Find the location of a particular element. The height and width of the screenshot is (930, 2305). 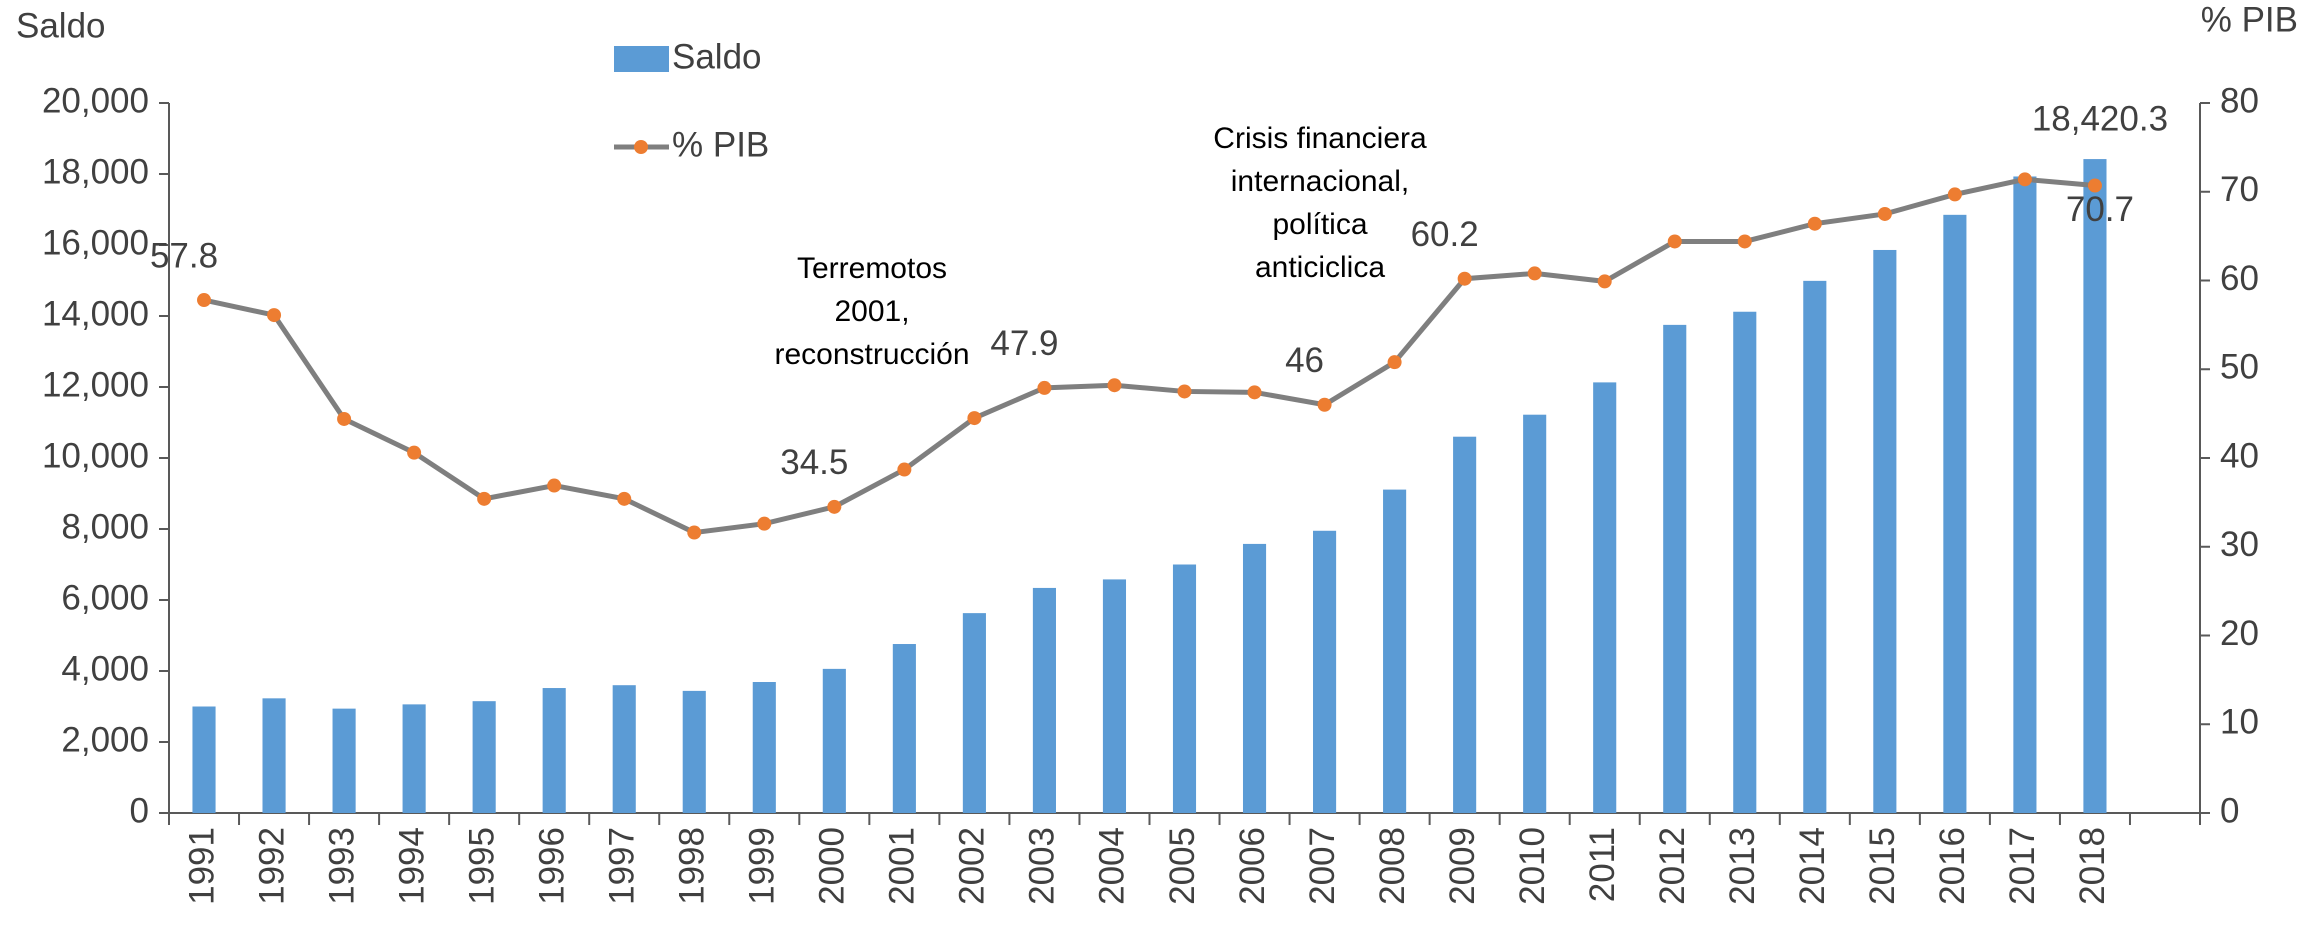

x-tick-label: 2008 is located at coordinates (1392, 866).